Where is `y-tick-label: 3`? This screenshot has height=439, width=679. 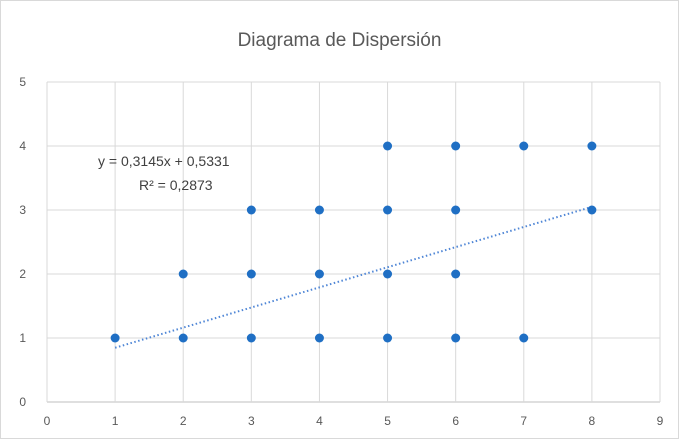 y-tick-label: 3 is located at coordinates (22, 210).